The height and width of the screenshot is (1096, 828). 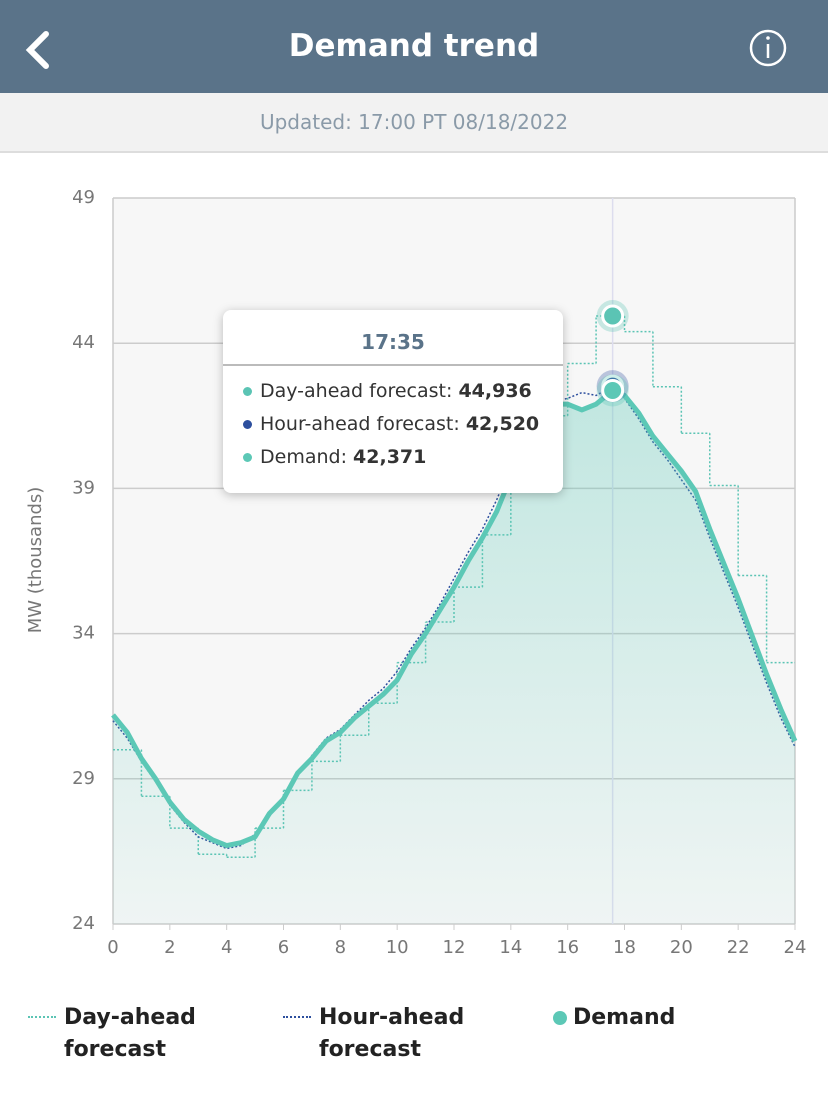 I want to click on back-button, so click(x=37, y=50).